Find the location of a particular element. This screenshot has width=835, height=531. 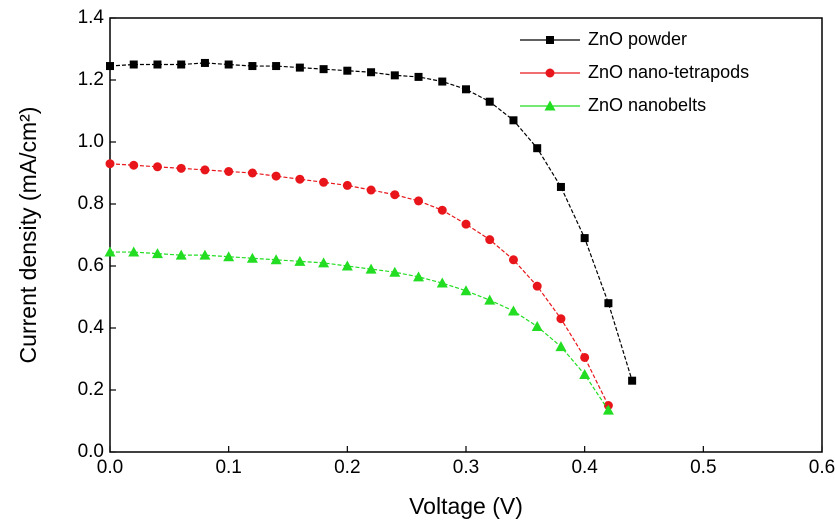

x-tick-label: 0.5 is located at coordinates (703, 467).